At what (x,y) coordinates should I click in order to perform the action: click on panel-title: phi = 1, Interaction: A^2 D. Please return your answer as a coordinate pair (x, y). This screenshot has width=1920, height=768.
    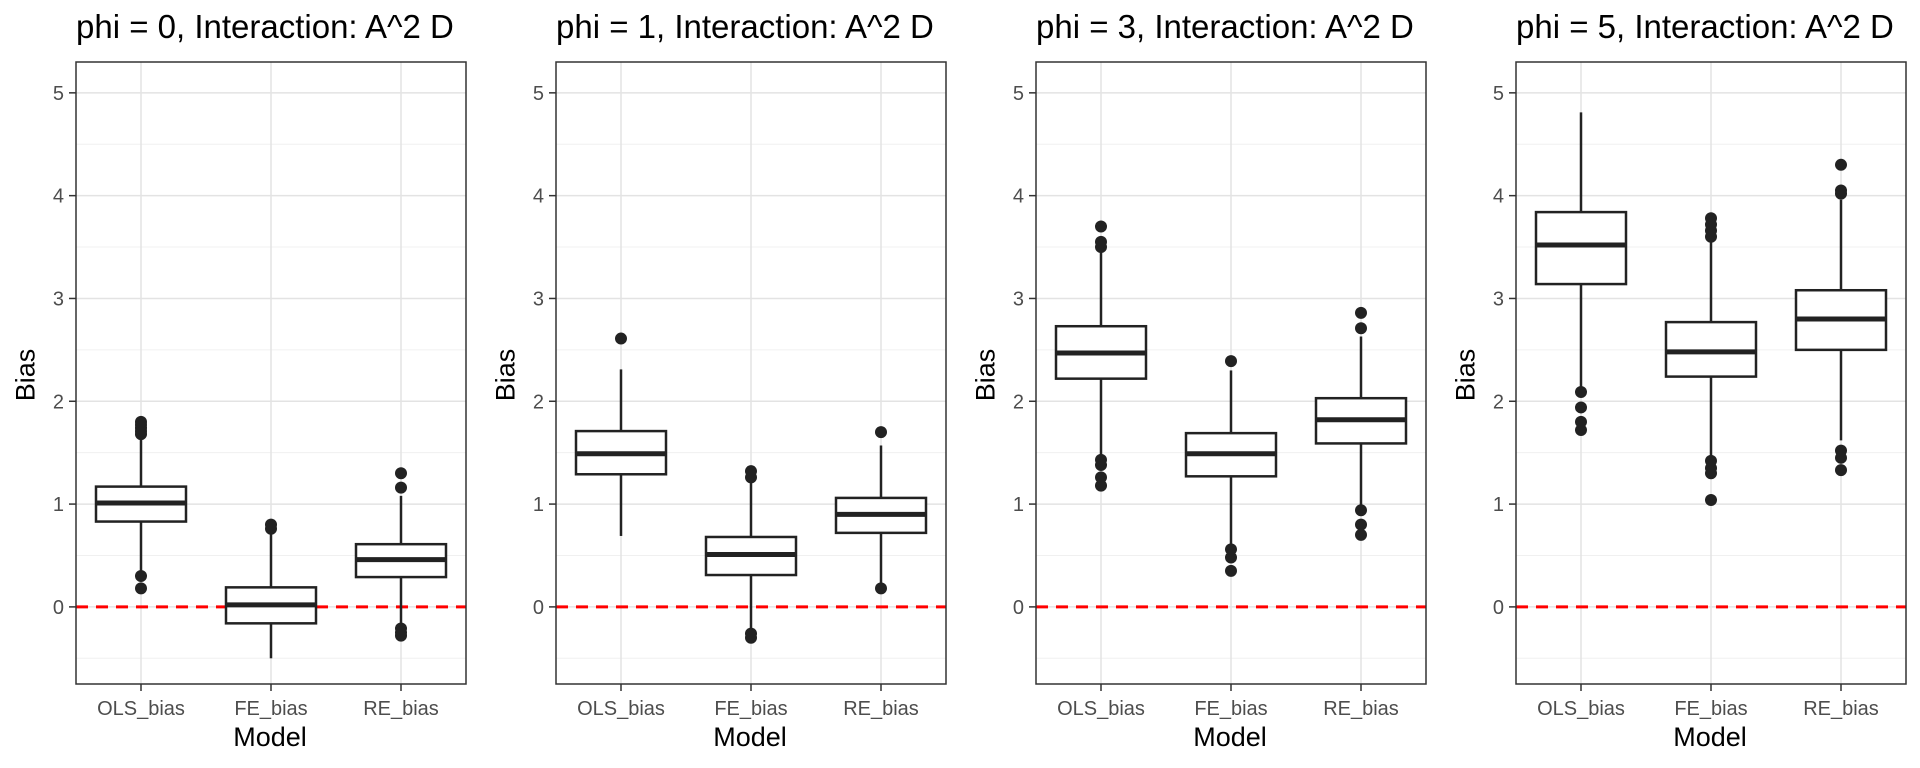
    Looking at the image, I should click on (745, 26).